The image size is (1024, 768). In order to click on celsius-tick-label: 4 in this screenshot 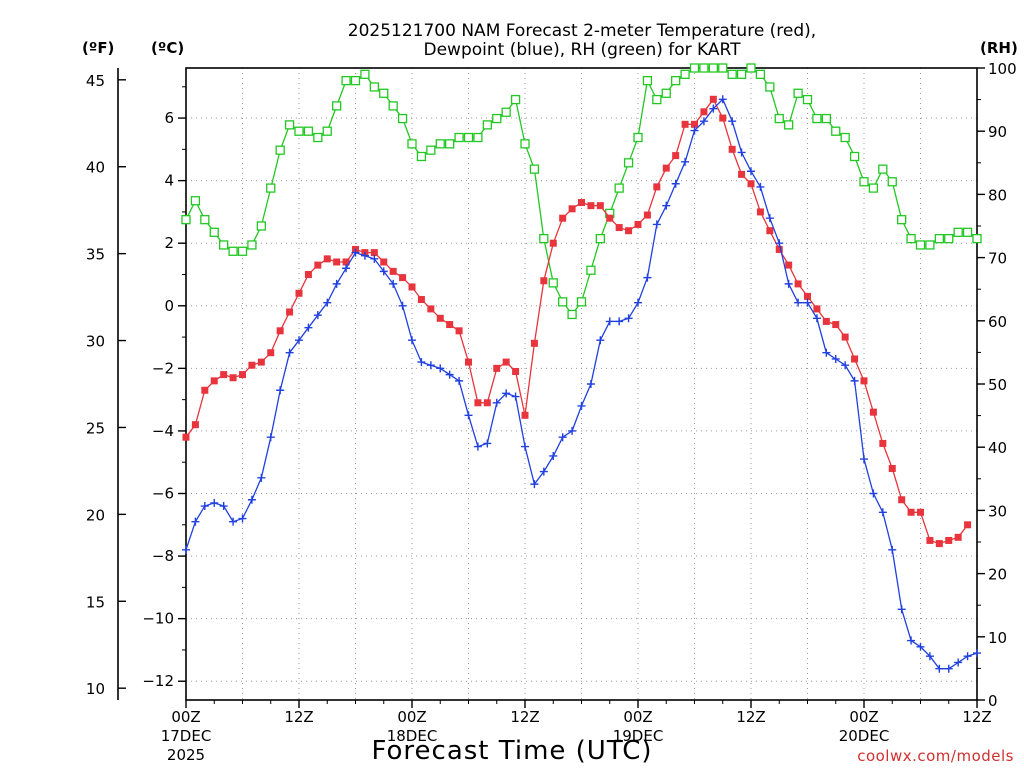, I will do `click(169, 181)`.